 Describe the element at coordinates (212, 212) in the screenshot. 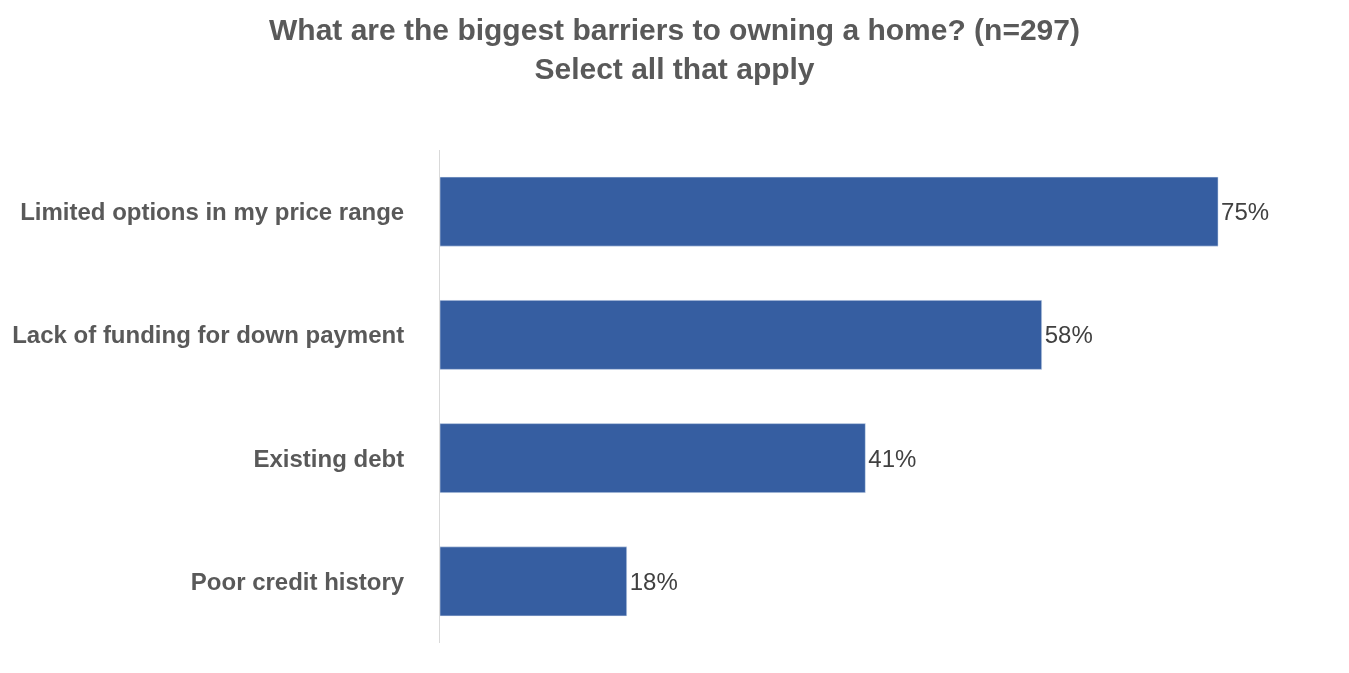

I see `y-tick-label: Limited options in my price range` at that location.